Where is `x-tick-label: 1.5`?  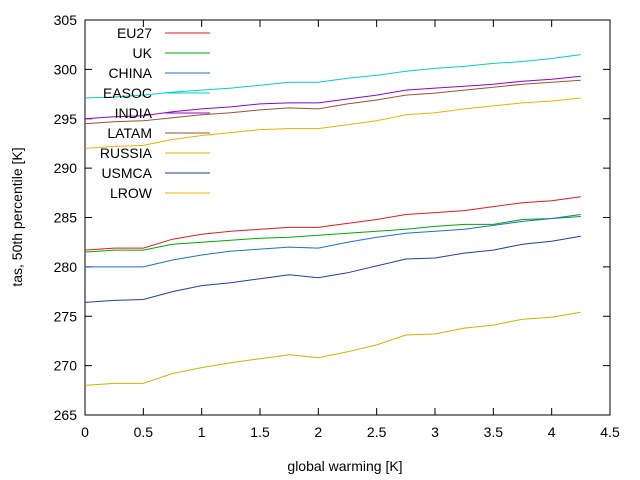
x-tick-label: 1.5 is located at coordinates (260, 432).